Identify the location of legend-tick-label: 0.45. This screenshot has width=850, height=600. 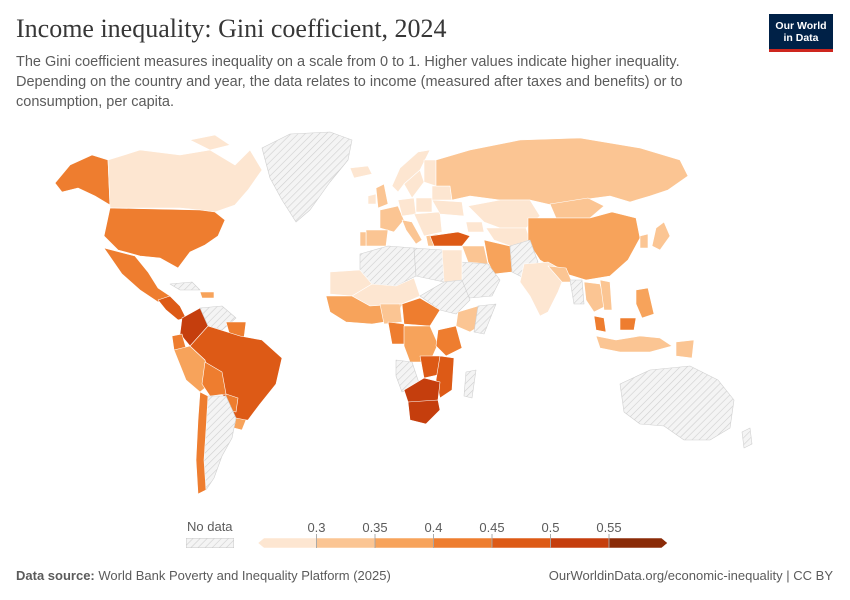
(491, 527).